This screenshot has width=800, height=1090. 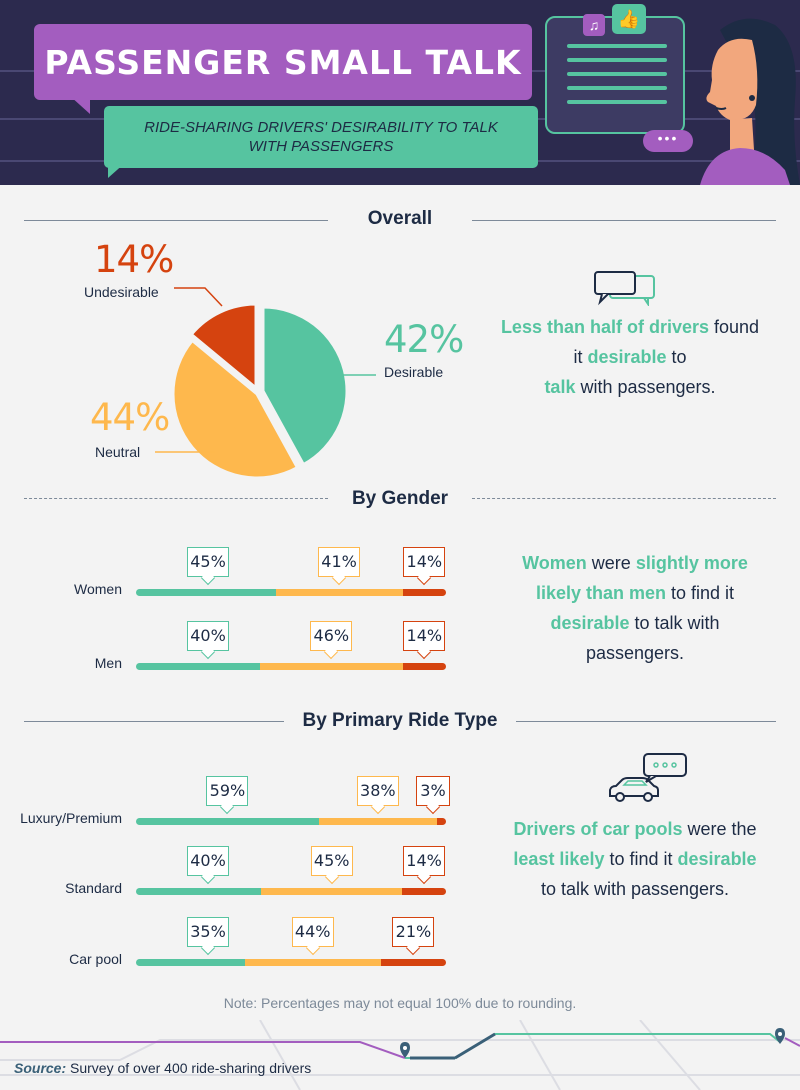 I want to click on badge-value: 46%, so click(x=331, y=635).